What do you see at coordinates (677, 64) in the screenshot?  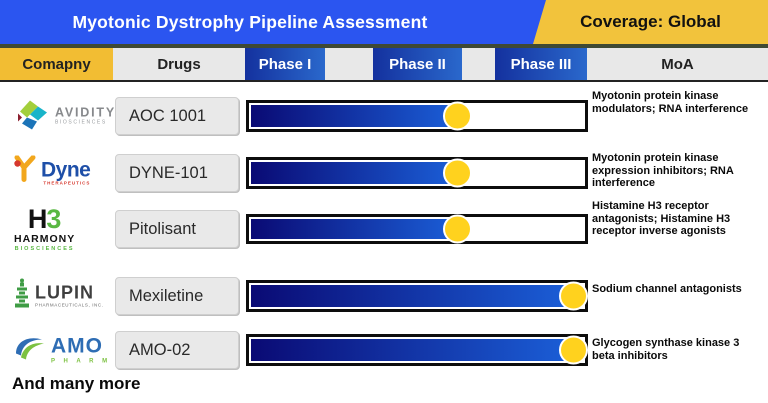 I see `column-header-moa: MoA` at bounding box center [677, 64].